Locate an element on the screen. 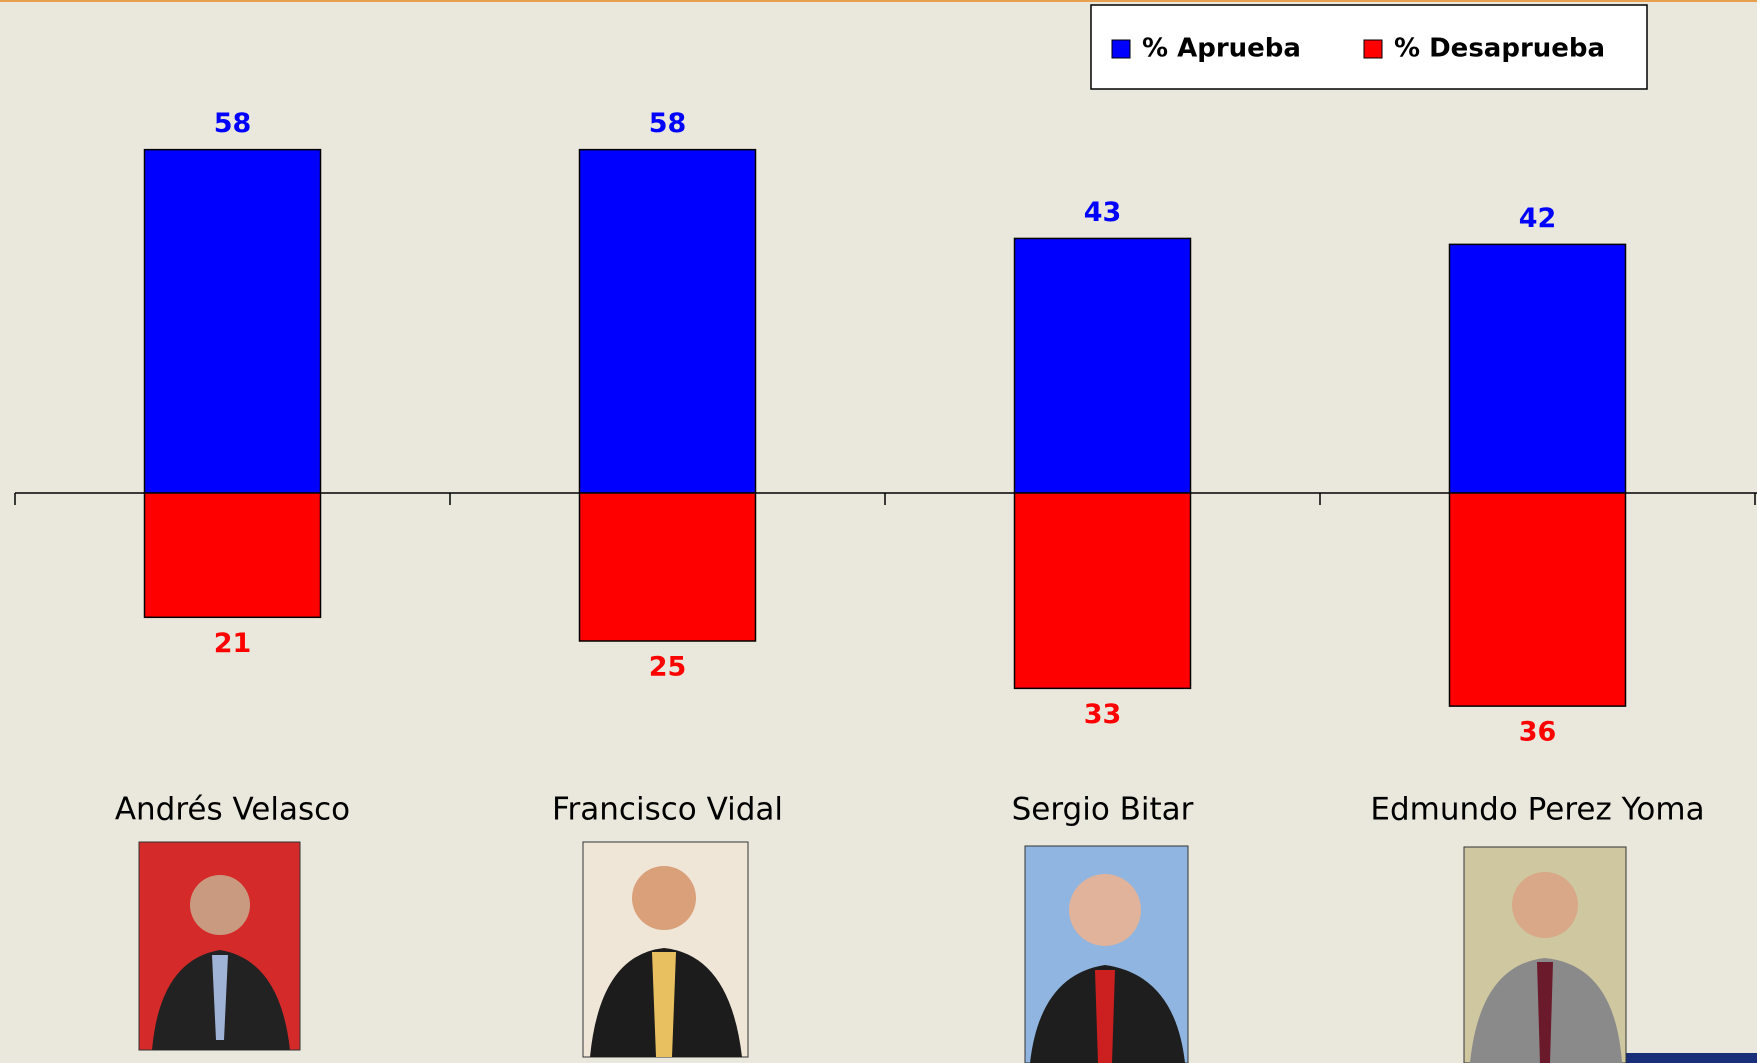  value-label: 43 is located at coordinates (1103, 212).